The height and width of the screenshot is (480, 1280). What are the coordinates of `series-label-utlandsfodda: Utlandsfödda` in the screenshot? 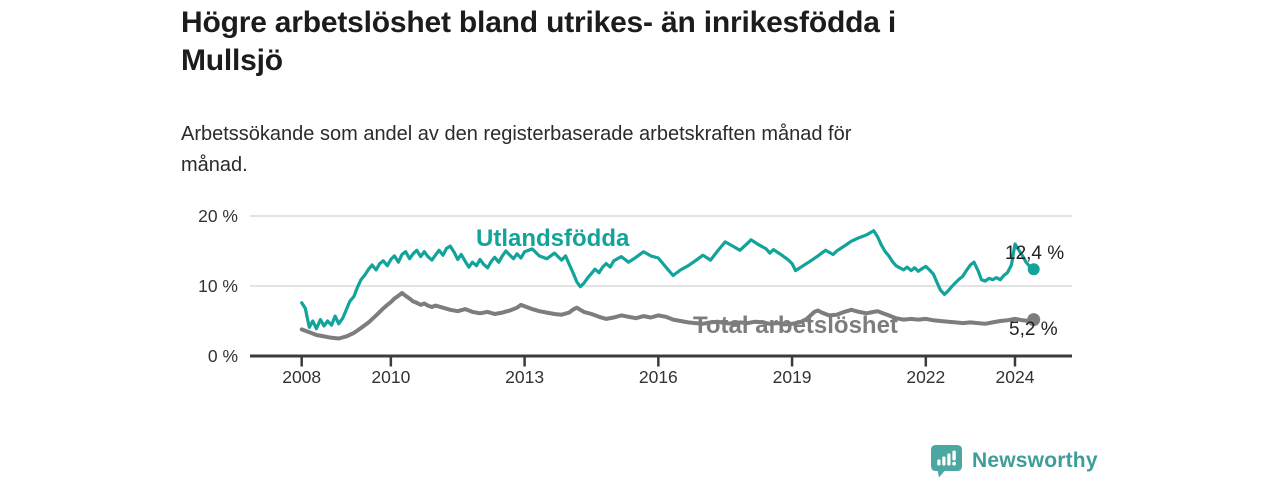 It's located at (553, 238).